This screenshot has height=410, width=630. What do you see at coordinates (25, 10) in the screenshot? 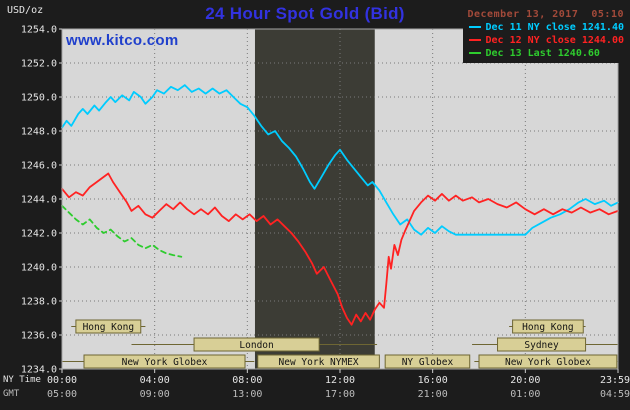
I see `y-axis-unit-label: USD/oz` at bounding box center [25, 10].